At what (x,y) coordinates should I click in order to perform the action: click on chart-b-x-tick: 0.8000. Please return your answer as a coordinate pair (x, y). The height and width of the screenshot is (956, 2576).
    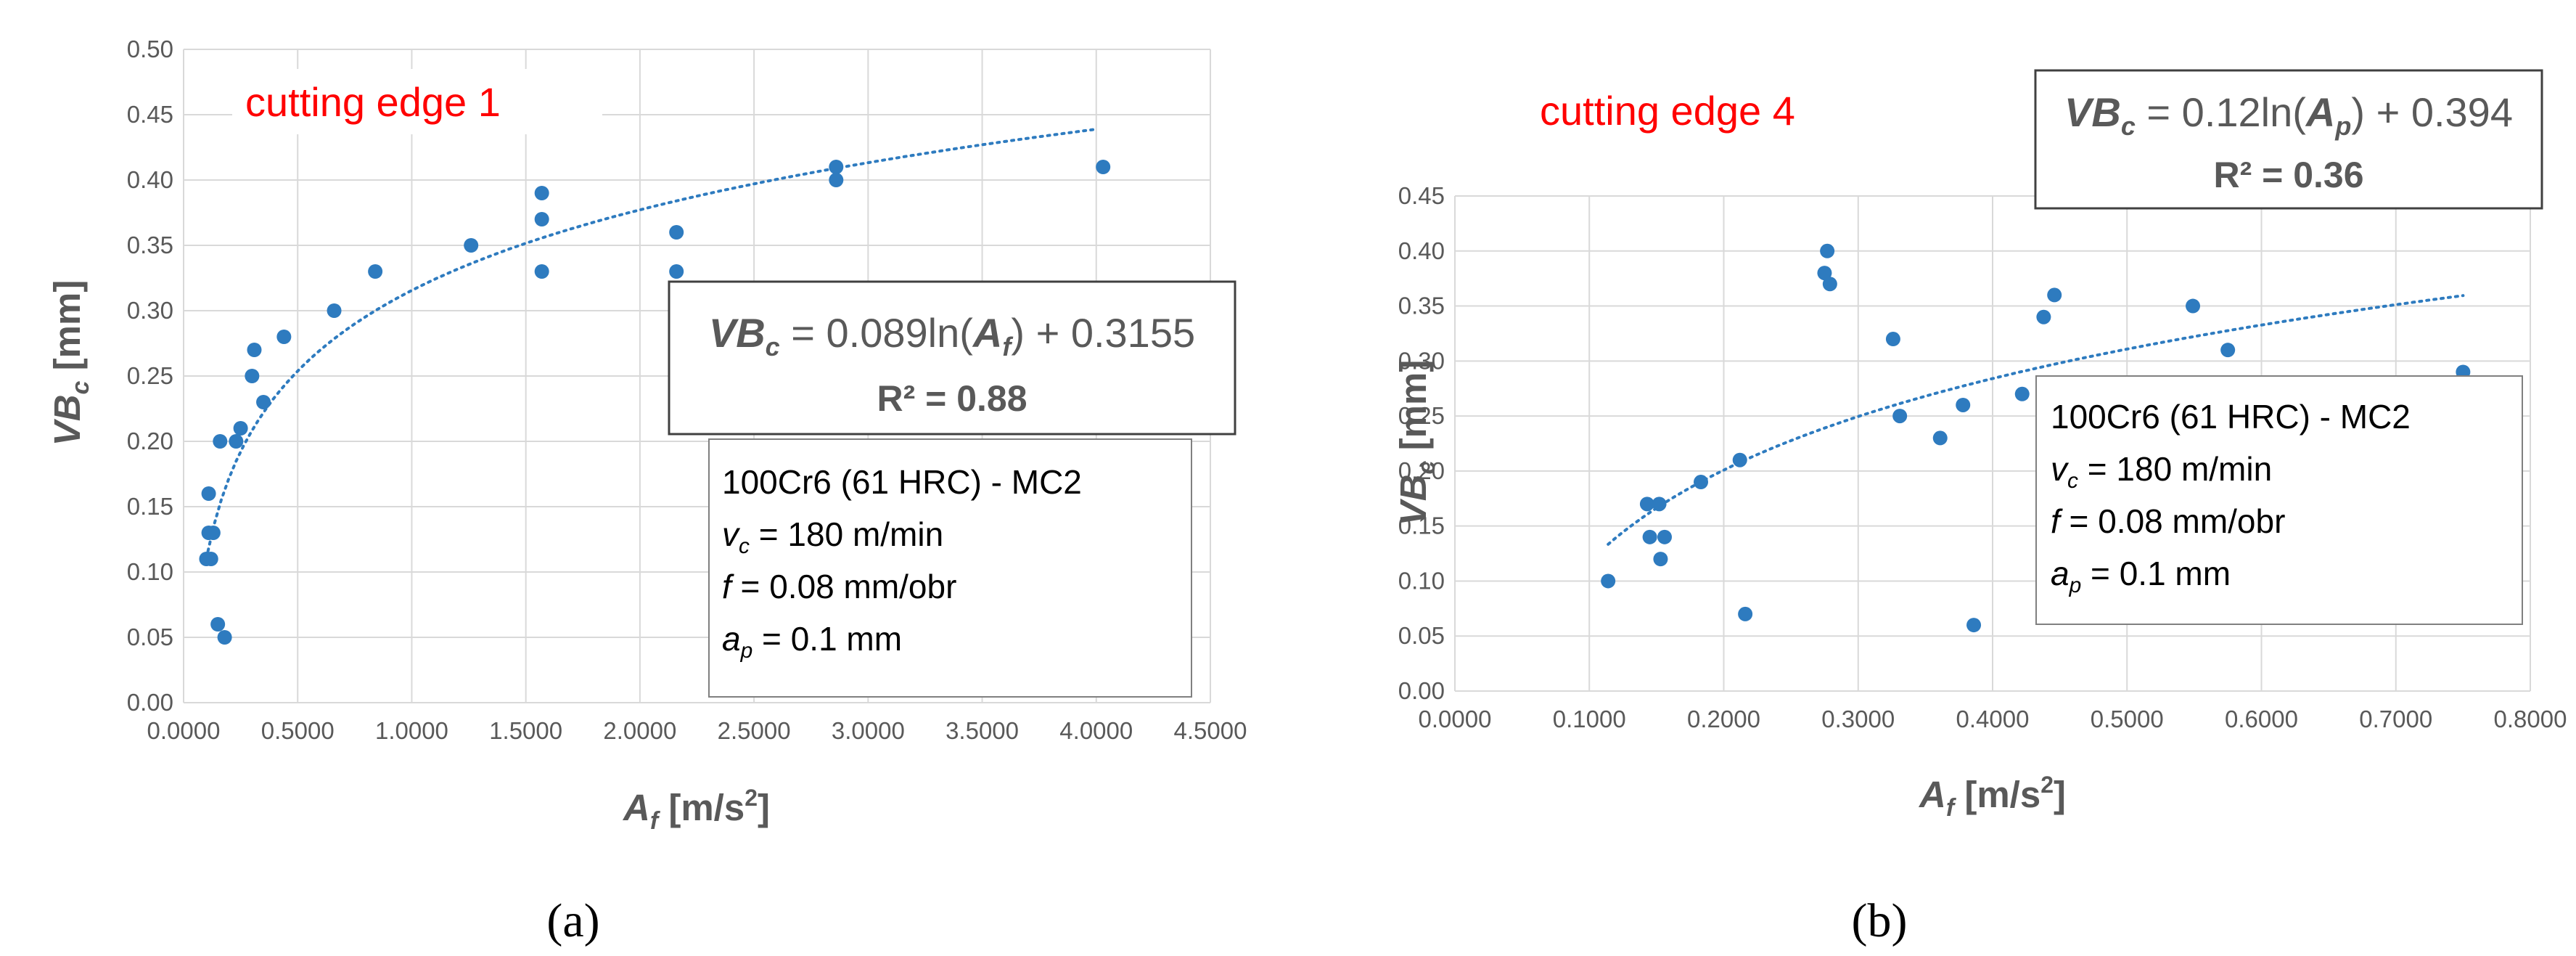
    Looking at the image, I should click on (2530, 719).